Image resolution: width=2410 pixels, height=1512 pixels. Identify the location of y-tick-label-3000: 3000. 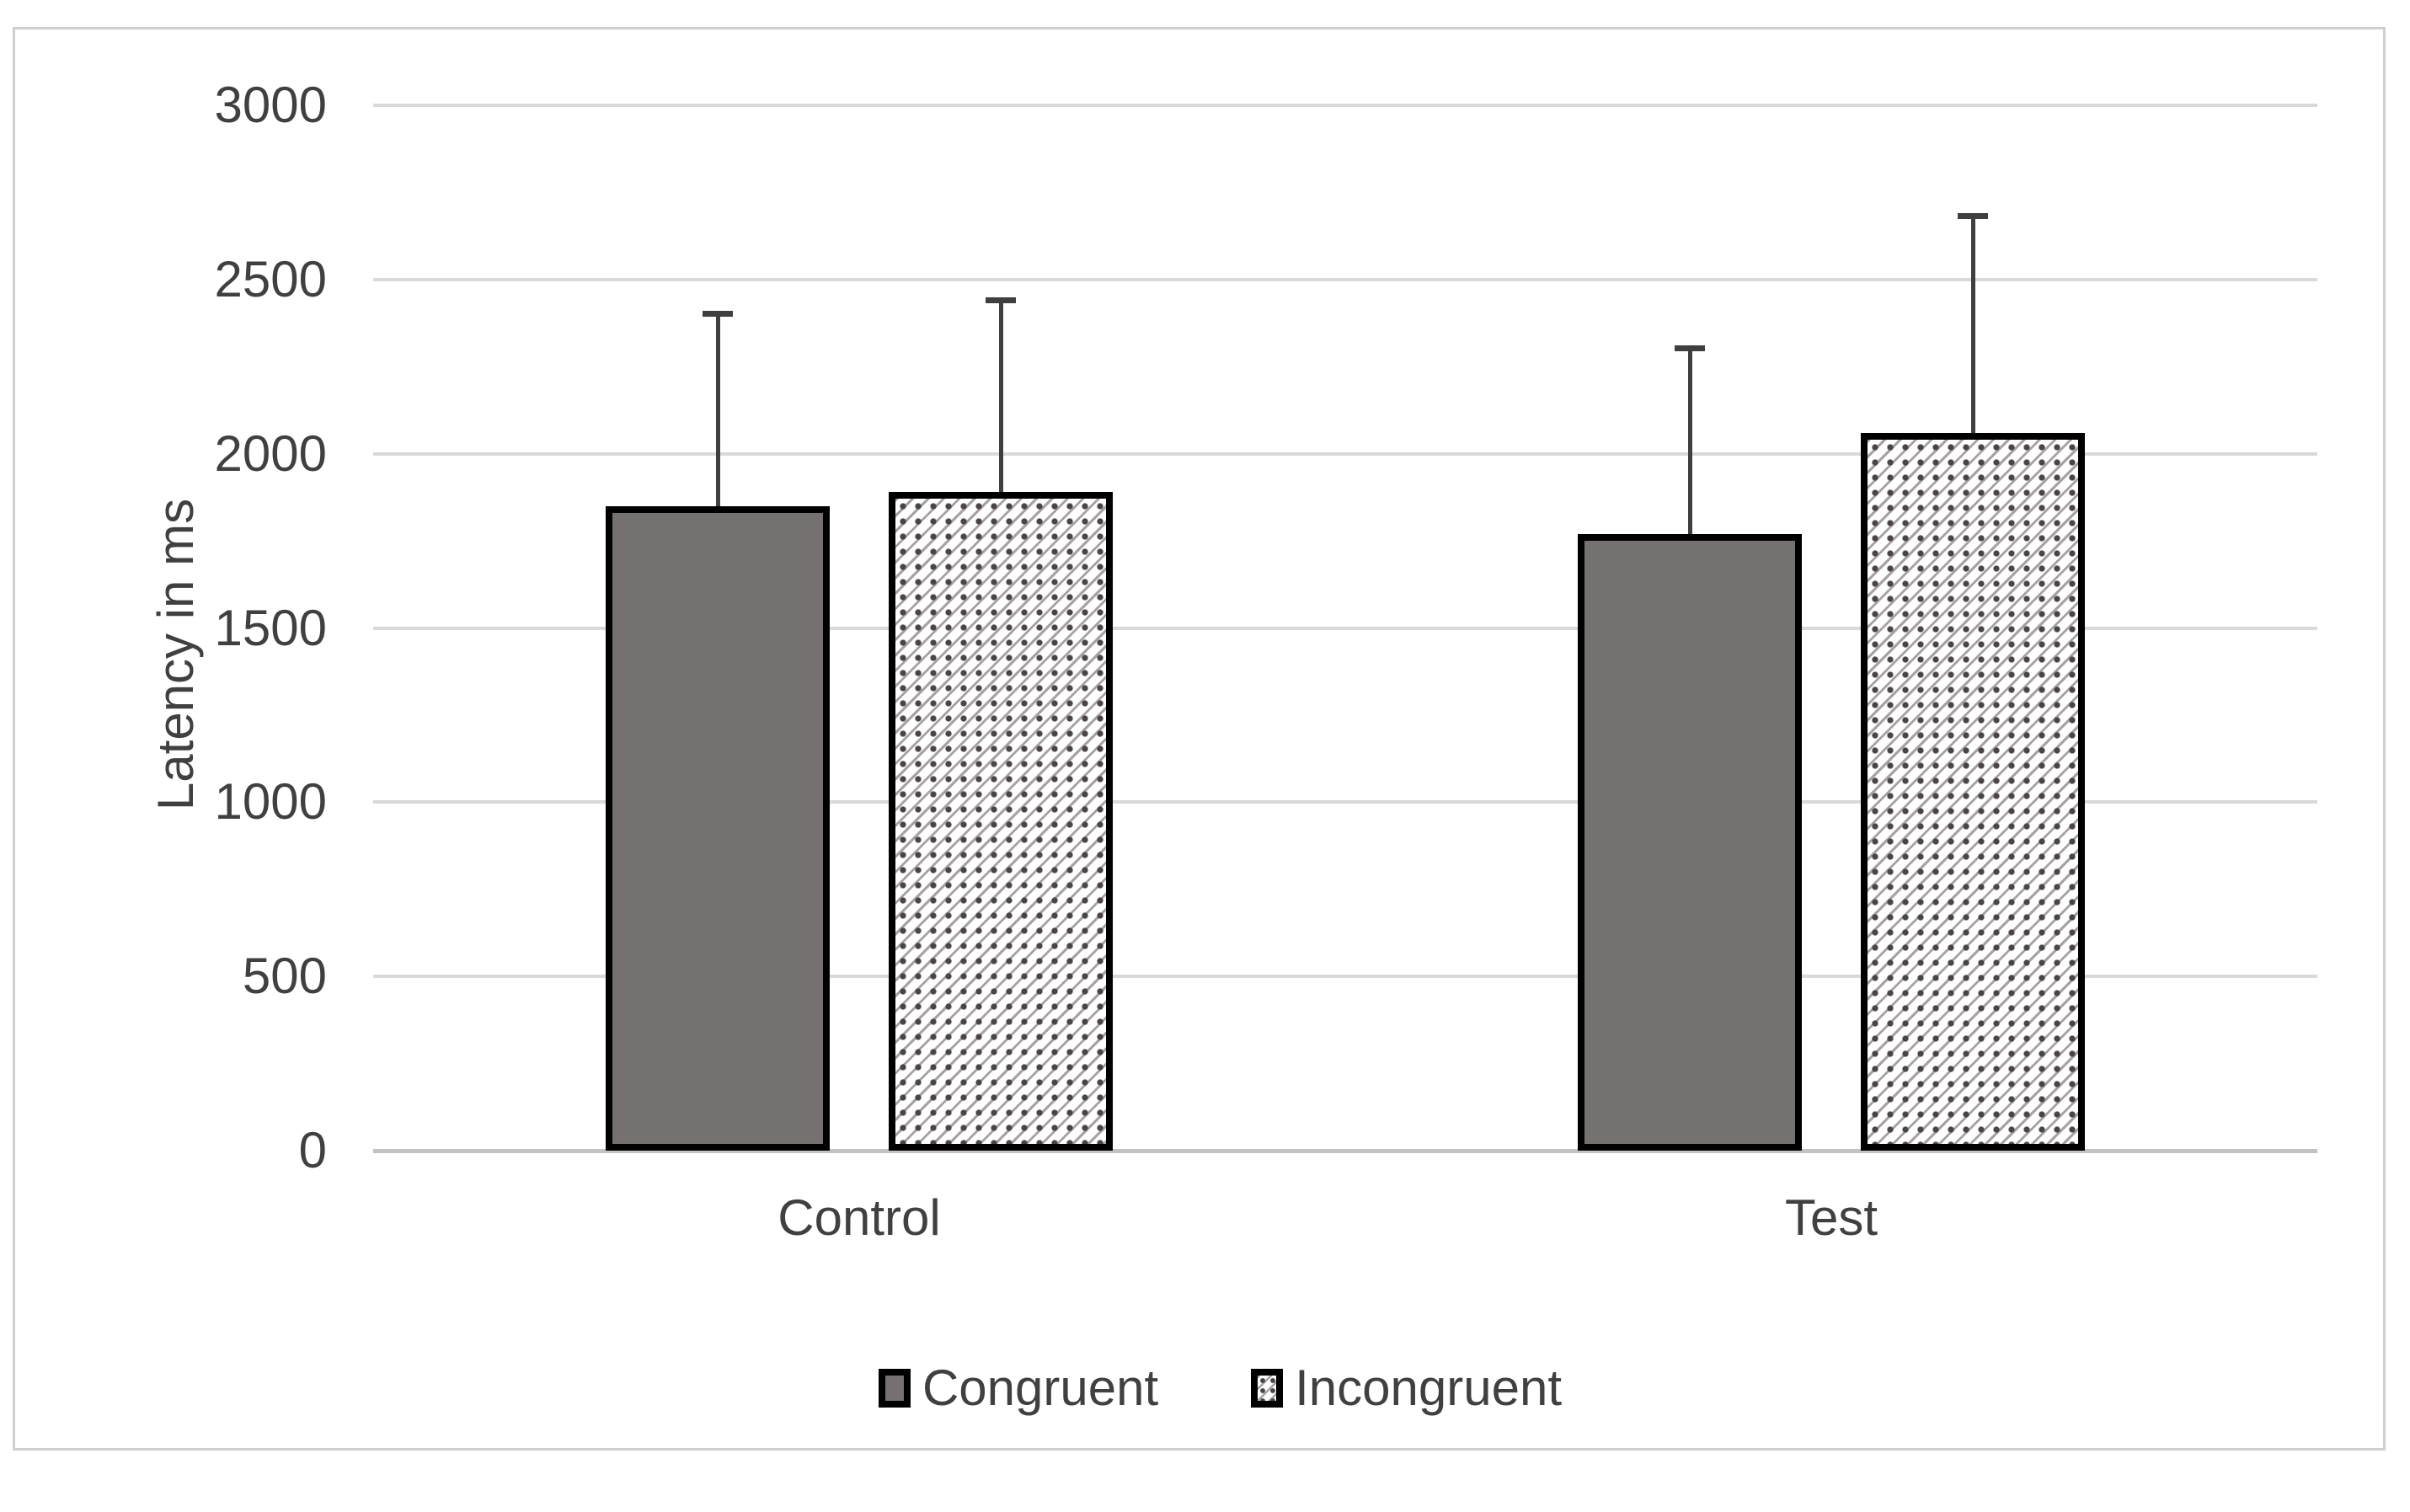
(270, 105).